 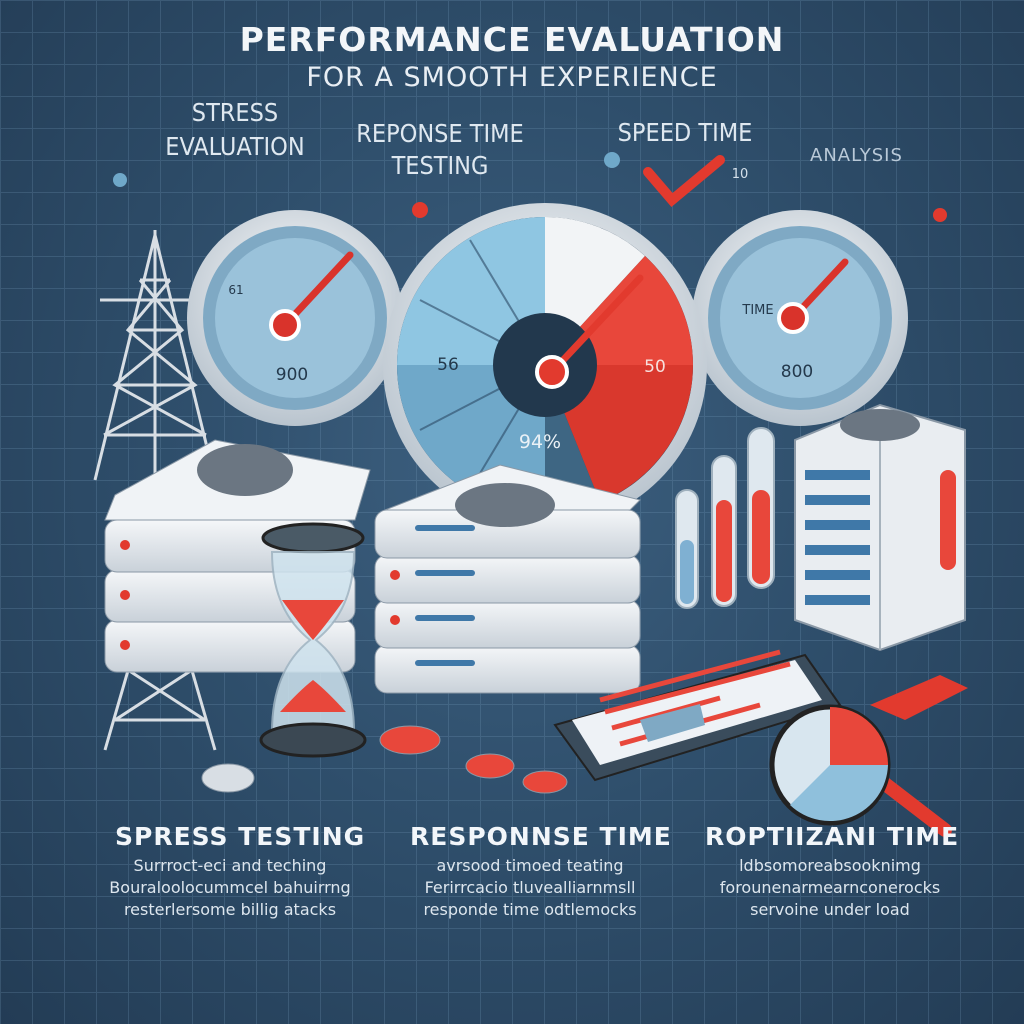 I want to click on column-desc-optimization-line2: forounenarmearnconerocks, so click(x=830, y=887).